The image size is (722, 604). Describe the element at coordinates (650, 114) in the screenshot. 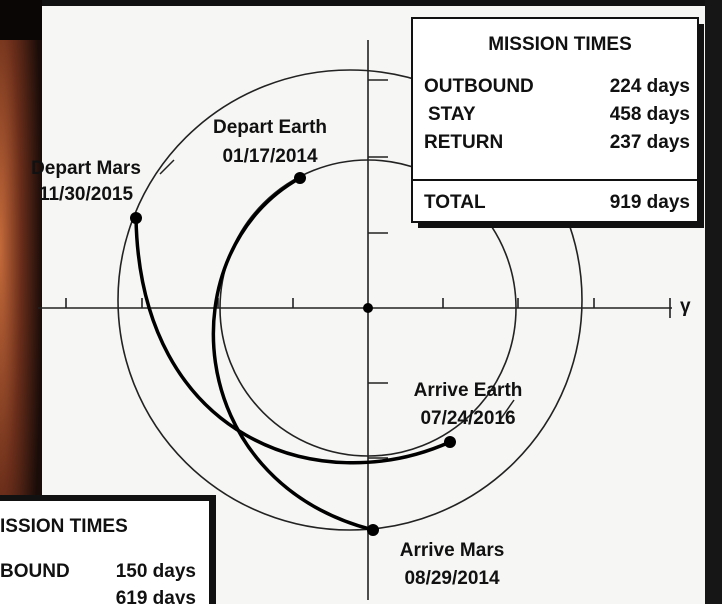

I see `row-value: 458 days` at that location.